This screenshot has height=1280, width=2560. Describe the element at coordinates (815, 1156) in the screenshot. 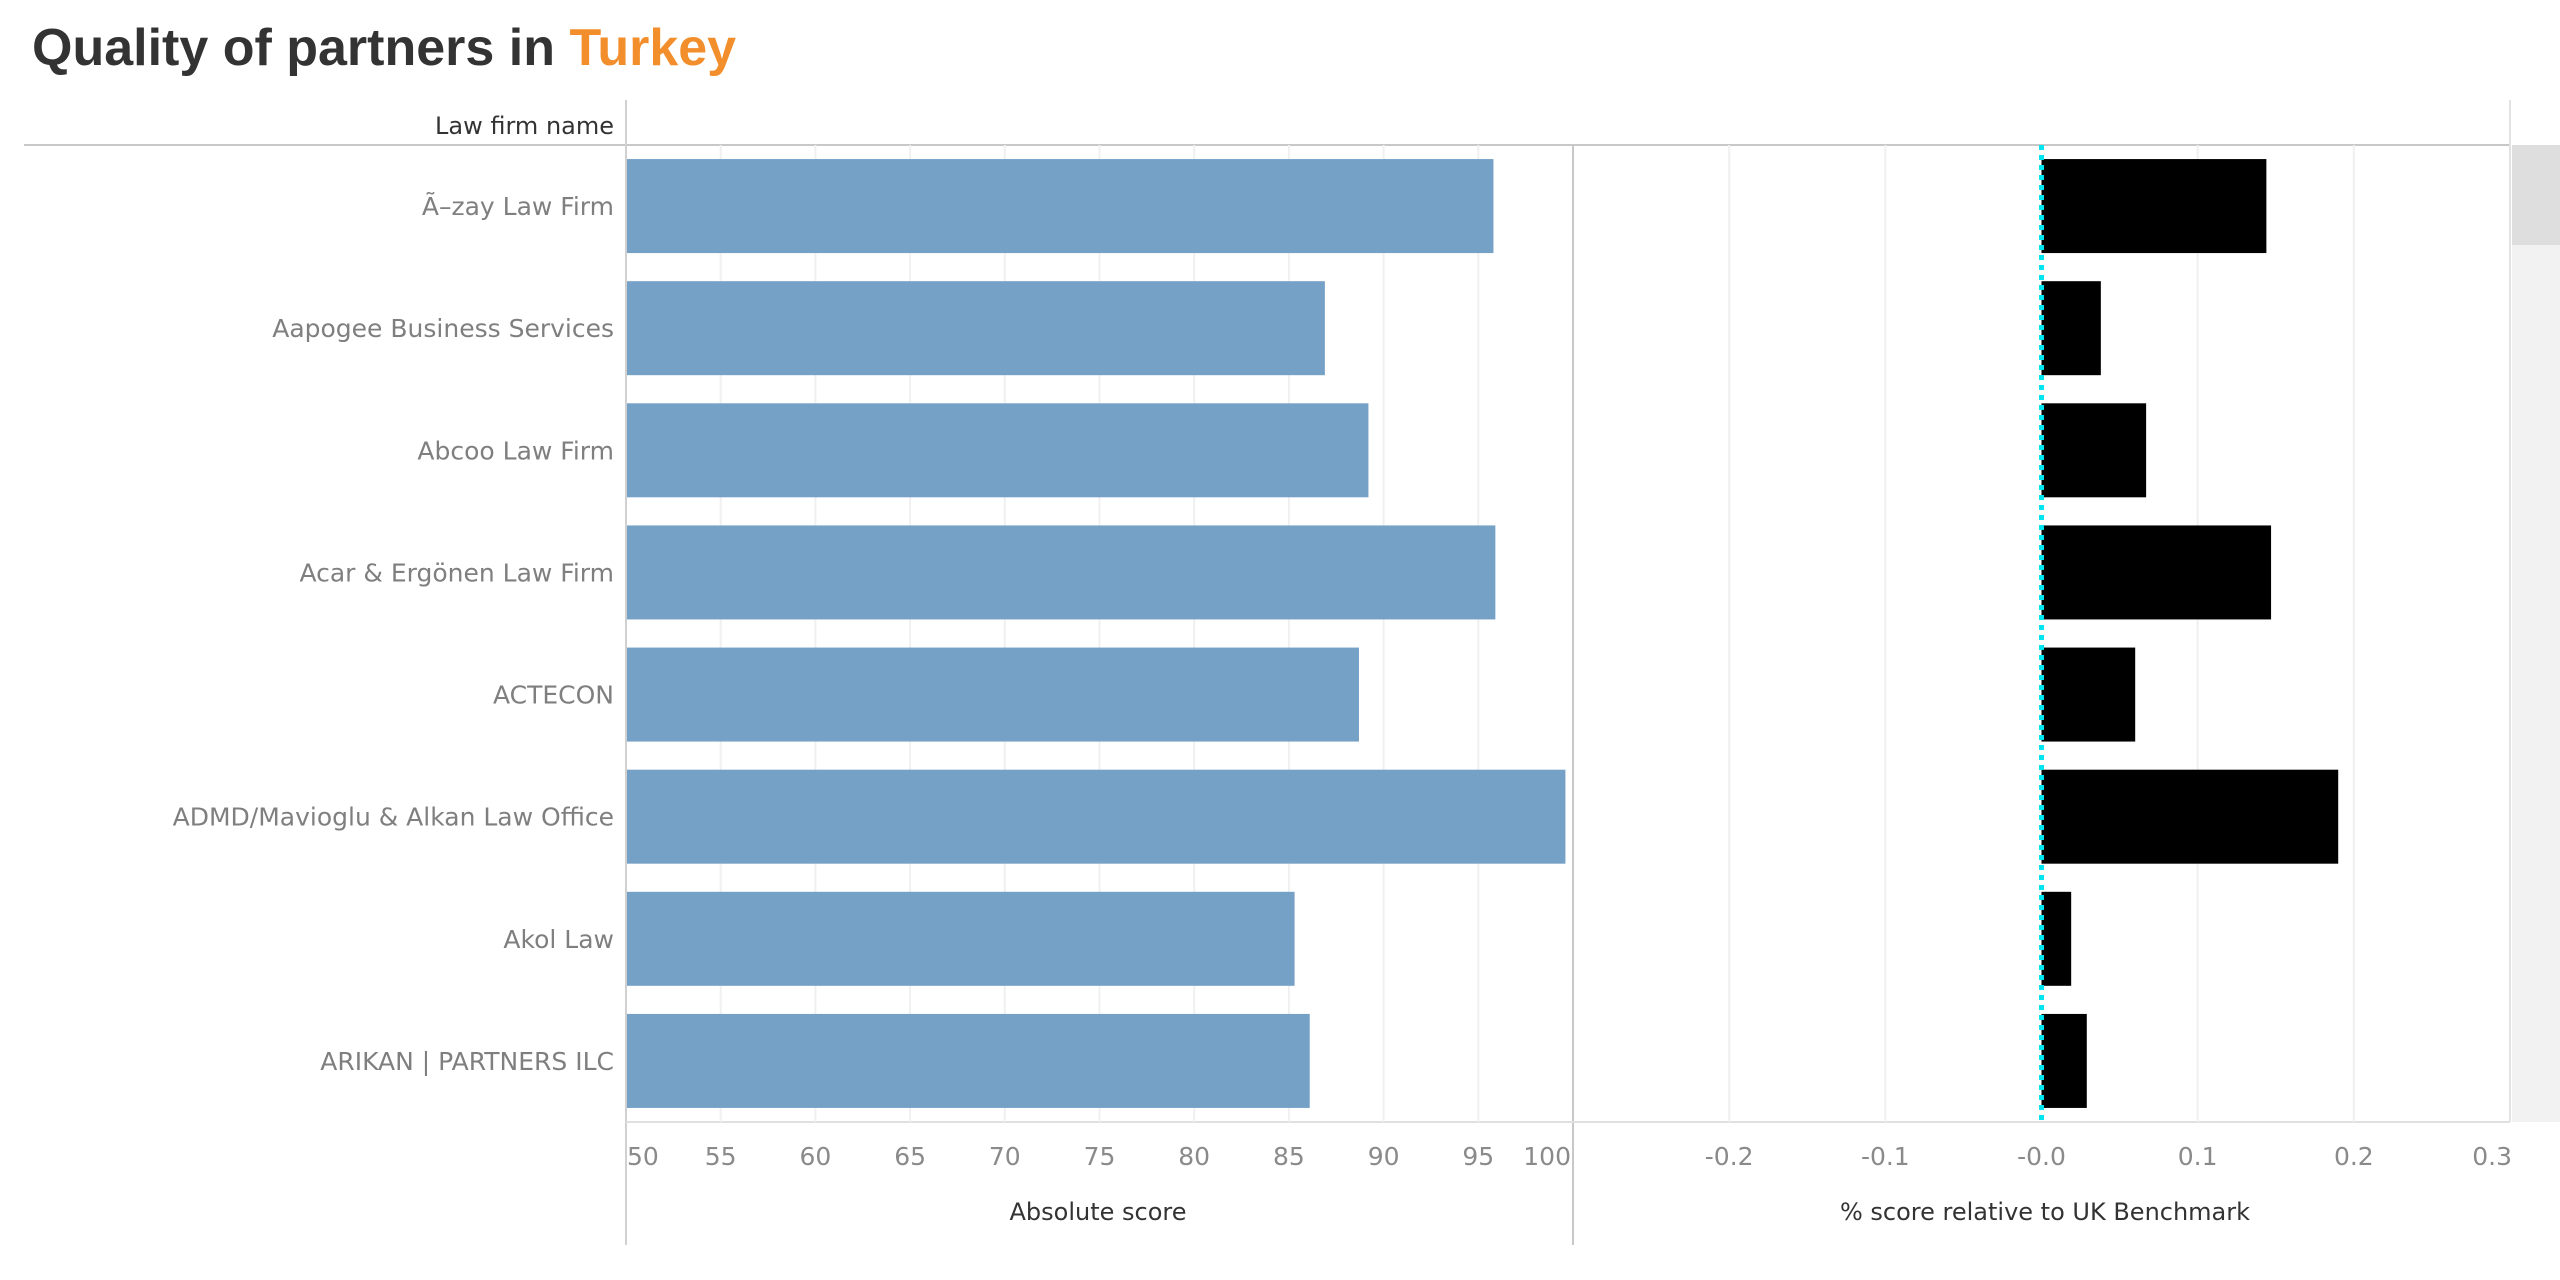

I see `tick-label-absolute: 60` at that location.